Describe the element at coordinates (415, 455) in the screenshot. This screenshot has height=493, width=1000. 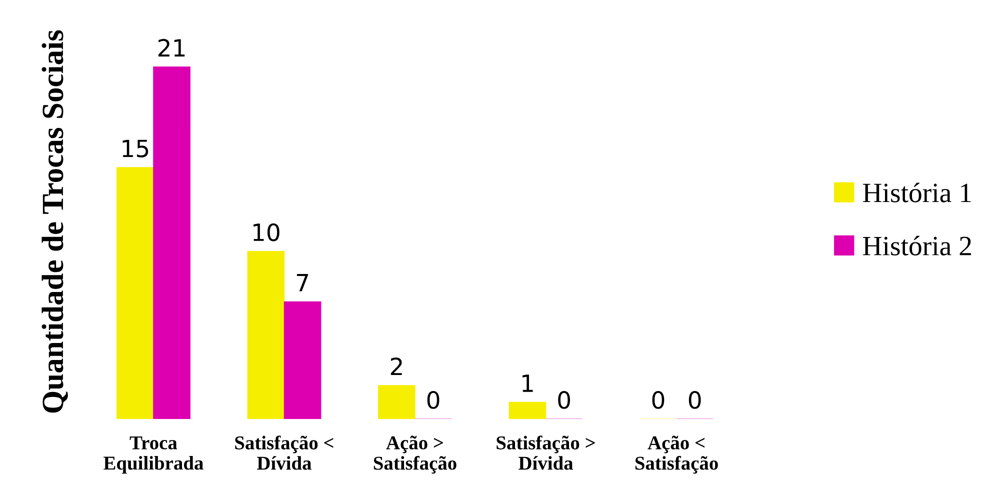
I see `x-tick-label: Ação > Satisfação` at that location.